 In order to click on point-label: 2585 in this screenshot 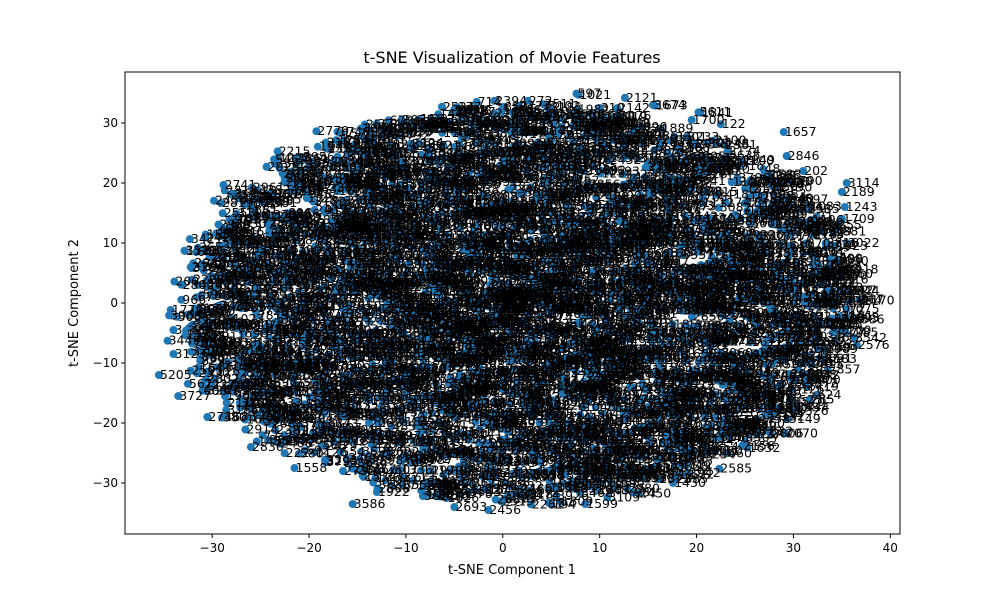, I will do `click(736, 468)`.